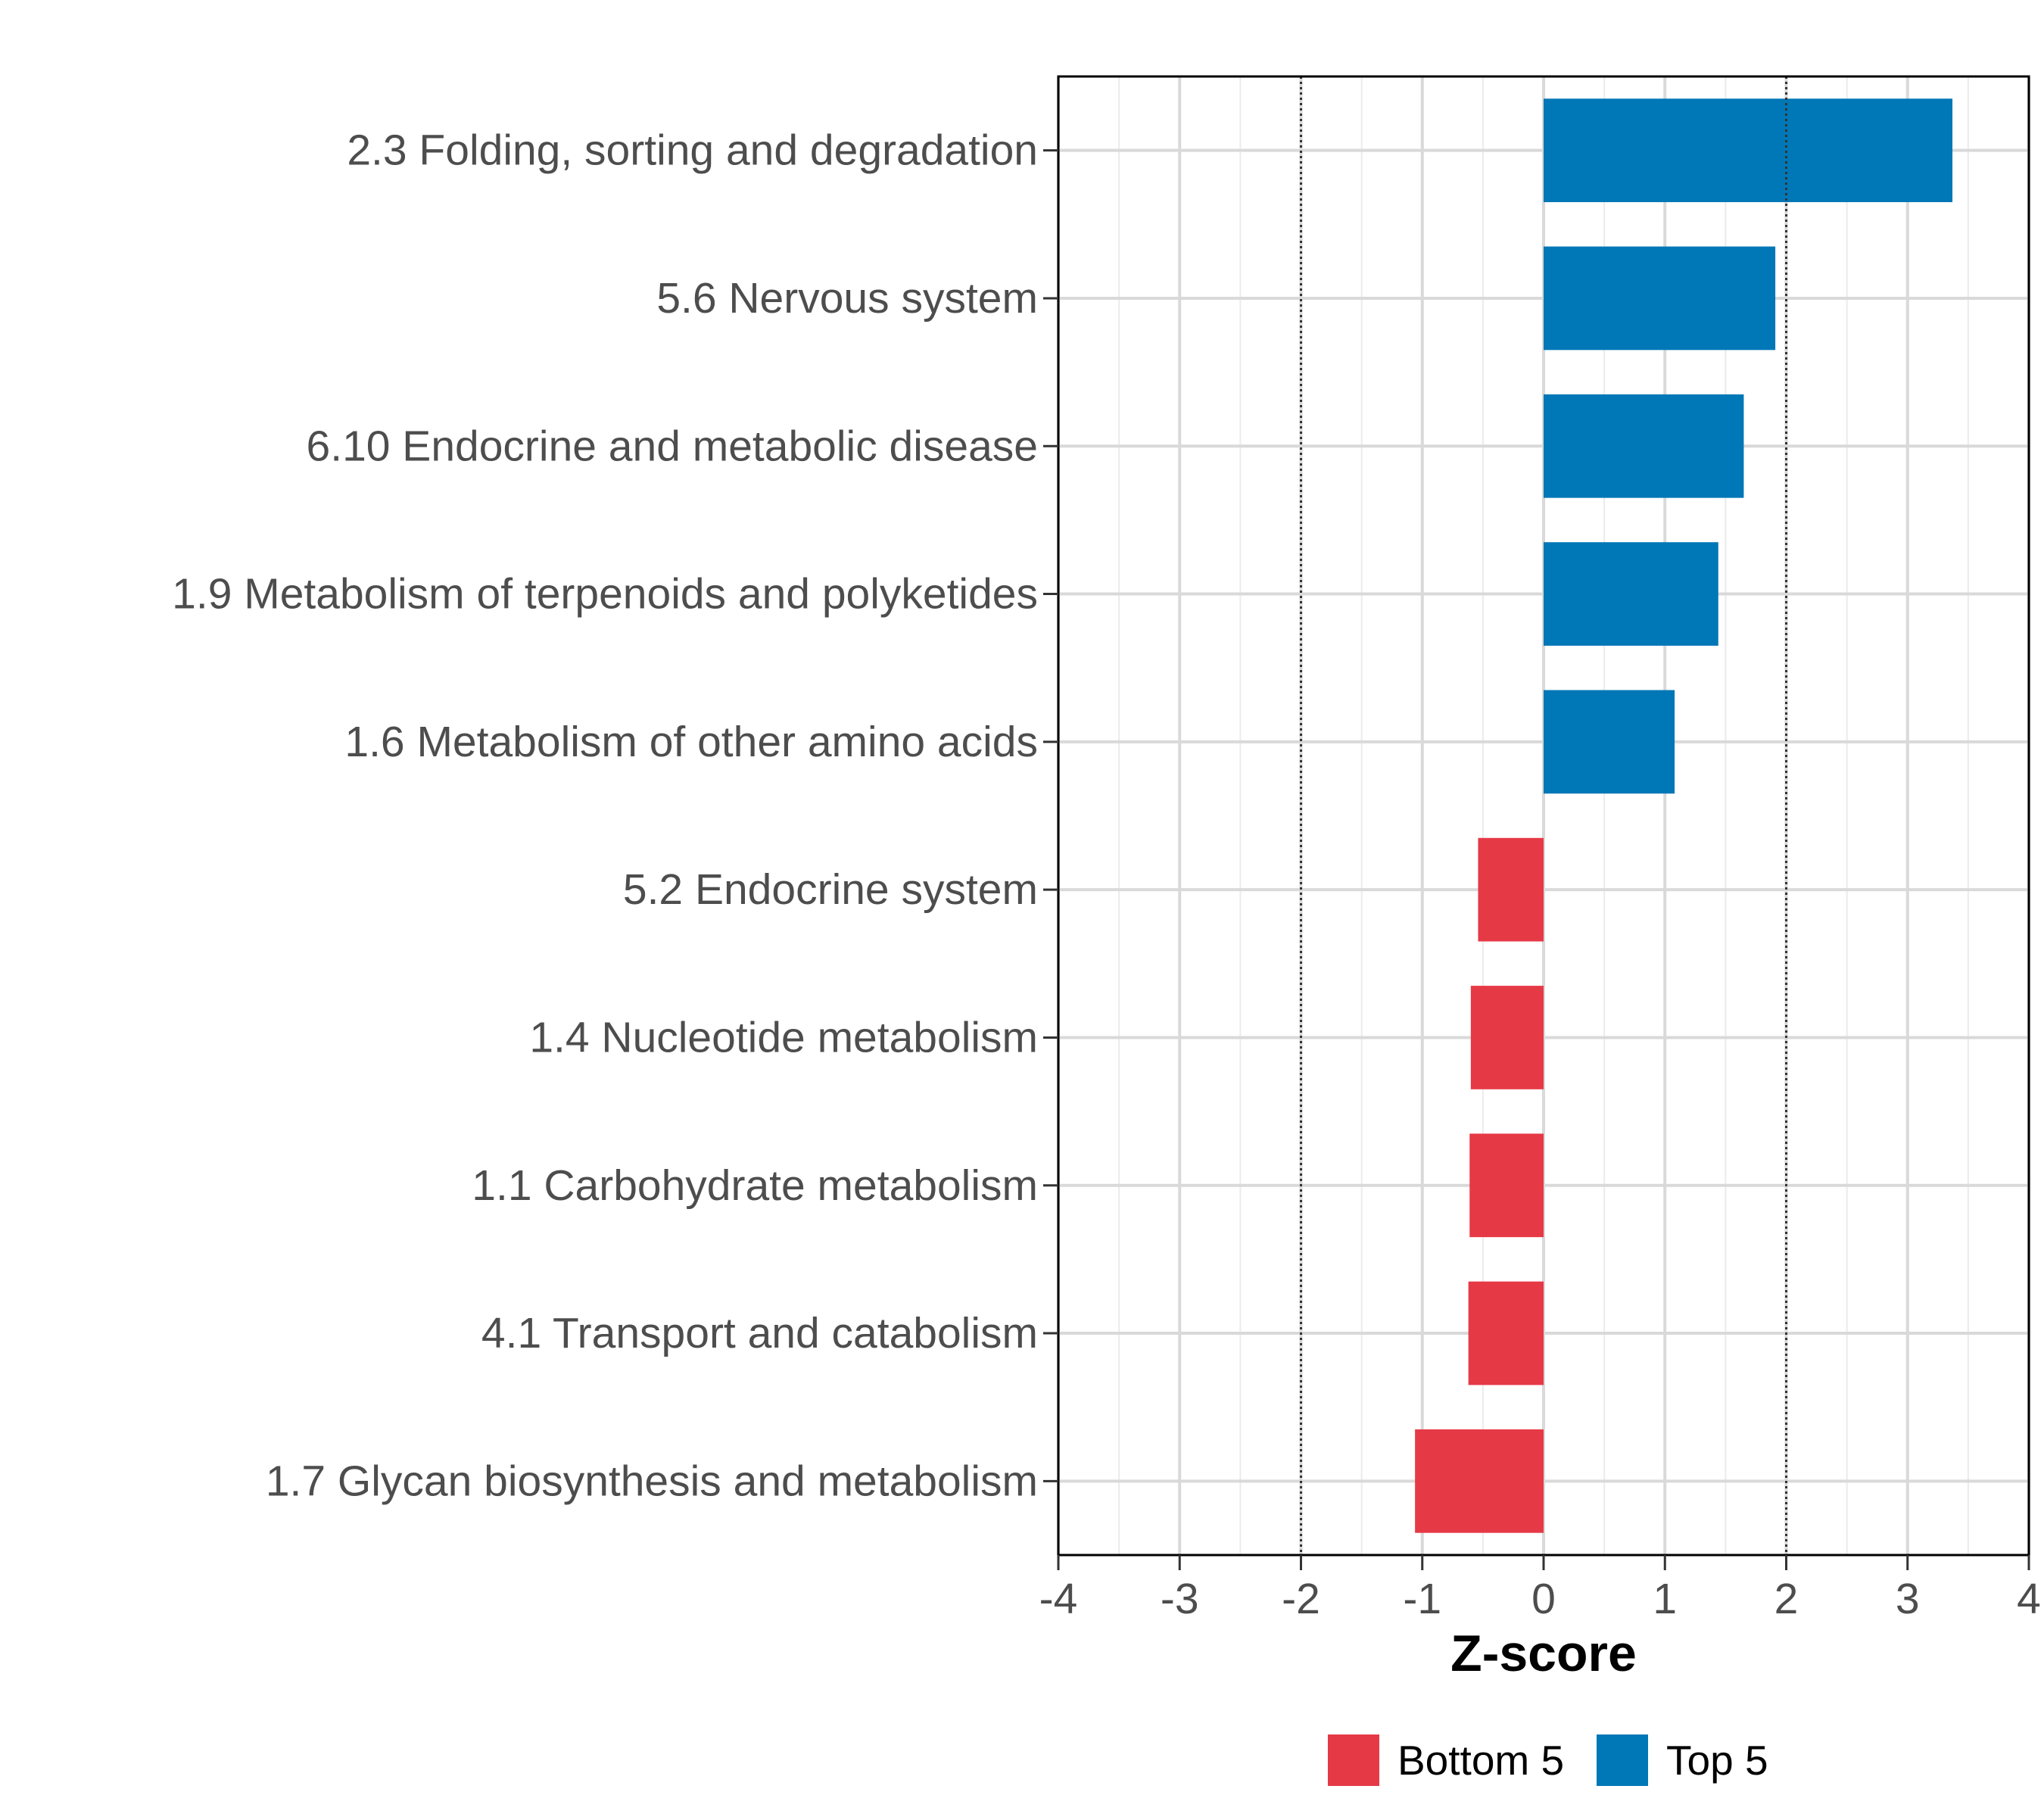 The width and height of the screenshot is (2044, 1817). I want to click on category-label: 2.3 Folding, sorting and degradation, so click(692, 150).